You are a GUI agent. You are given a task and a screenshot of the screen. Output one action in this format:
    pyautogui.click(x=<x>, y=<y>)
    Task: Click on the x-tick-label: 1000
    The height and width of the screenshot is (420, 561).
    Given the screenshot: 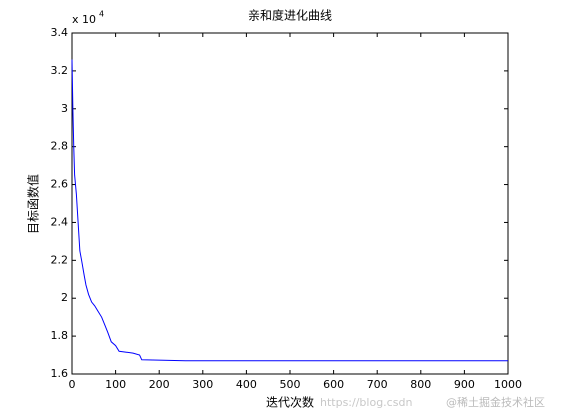 What is the action you would take?
    pyautogui.click(x=508, y=384)
    